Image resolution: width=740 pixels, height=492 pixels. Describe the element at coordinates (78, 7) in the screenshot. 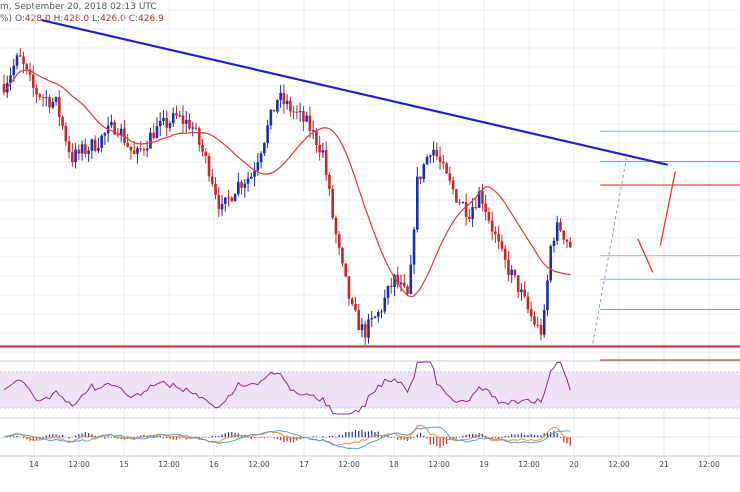

I see `header-title: m, September 20, 2018 02:13 UTC` at that location.